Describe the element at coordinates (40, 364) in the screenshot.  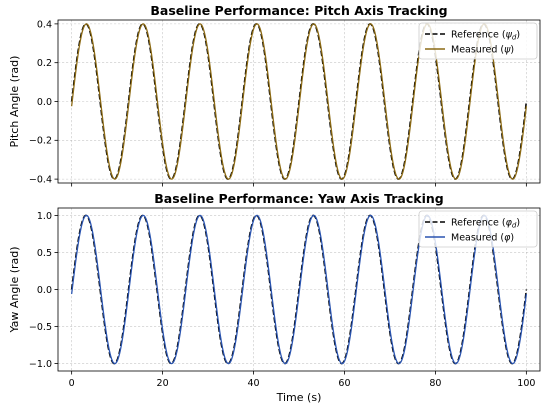
I see `yaw-y-tick-label: −1.0` at that location.